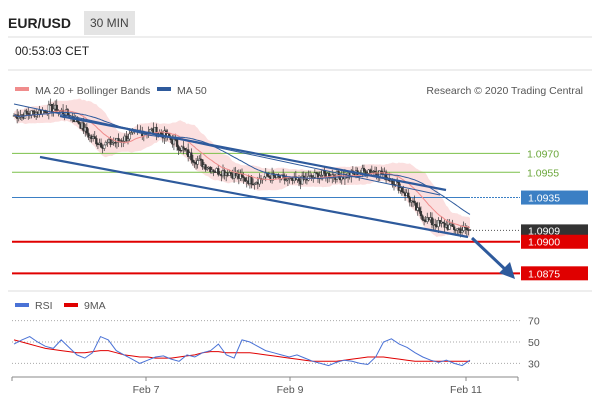 The width and height of the screenshot is (600, 408). Describe the element at coordinates (146, 390) in the screenshot. I see `x-tick-label: Feb 7` at that location.